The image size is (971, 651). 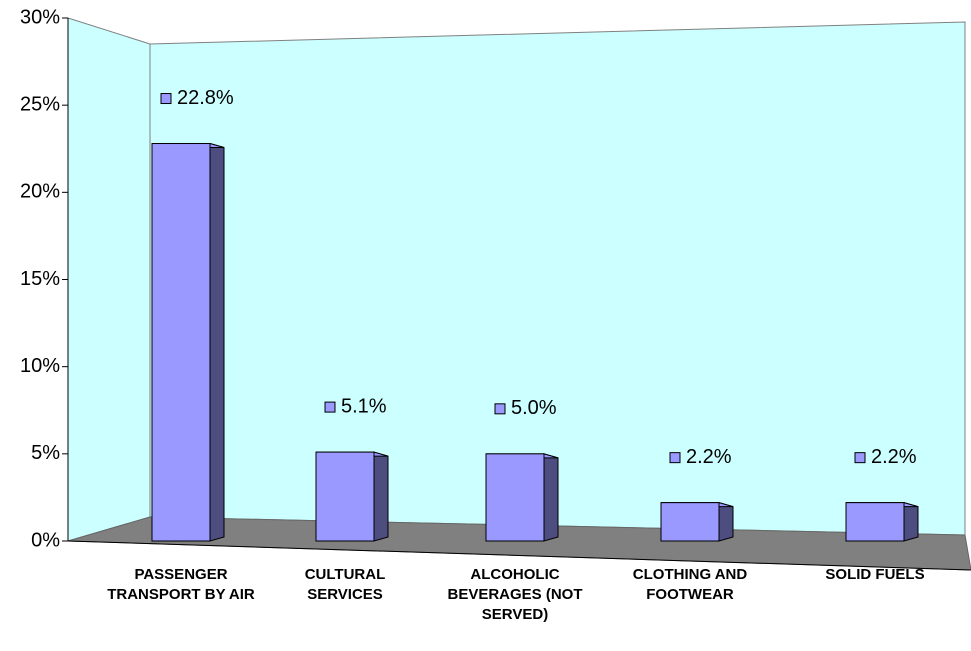 What do you see at coordinates (205, 98) in the screenshot?
I see `value-label: 22.8%` at bounding box center [205, 98].